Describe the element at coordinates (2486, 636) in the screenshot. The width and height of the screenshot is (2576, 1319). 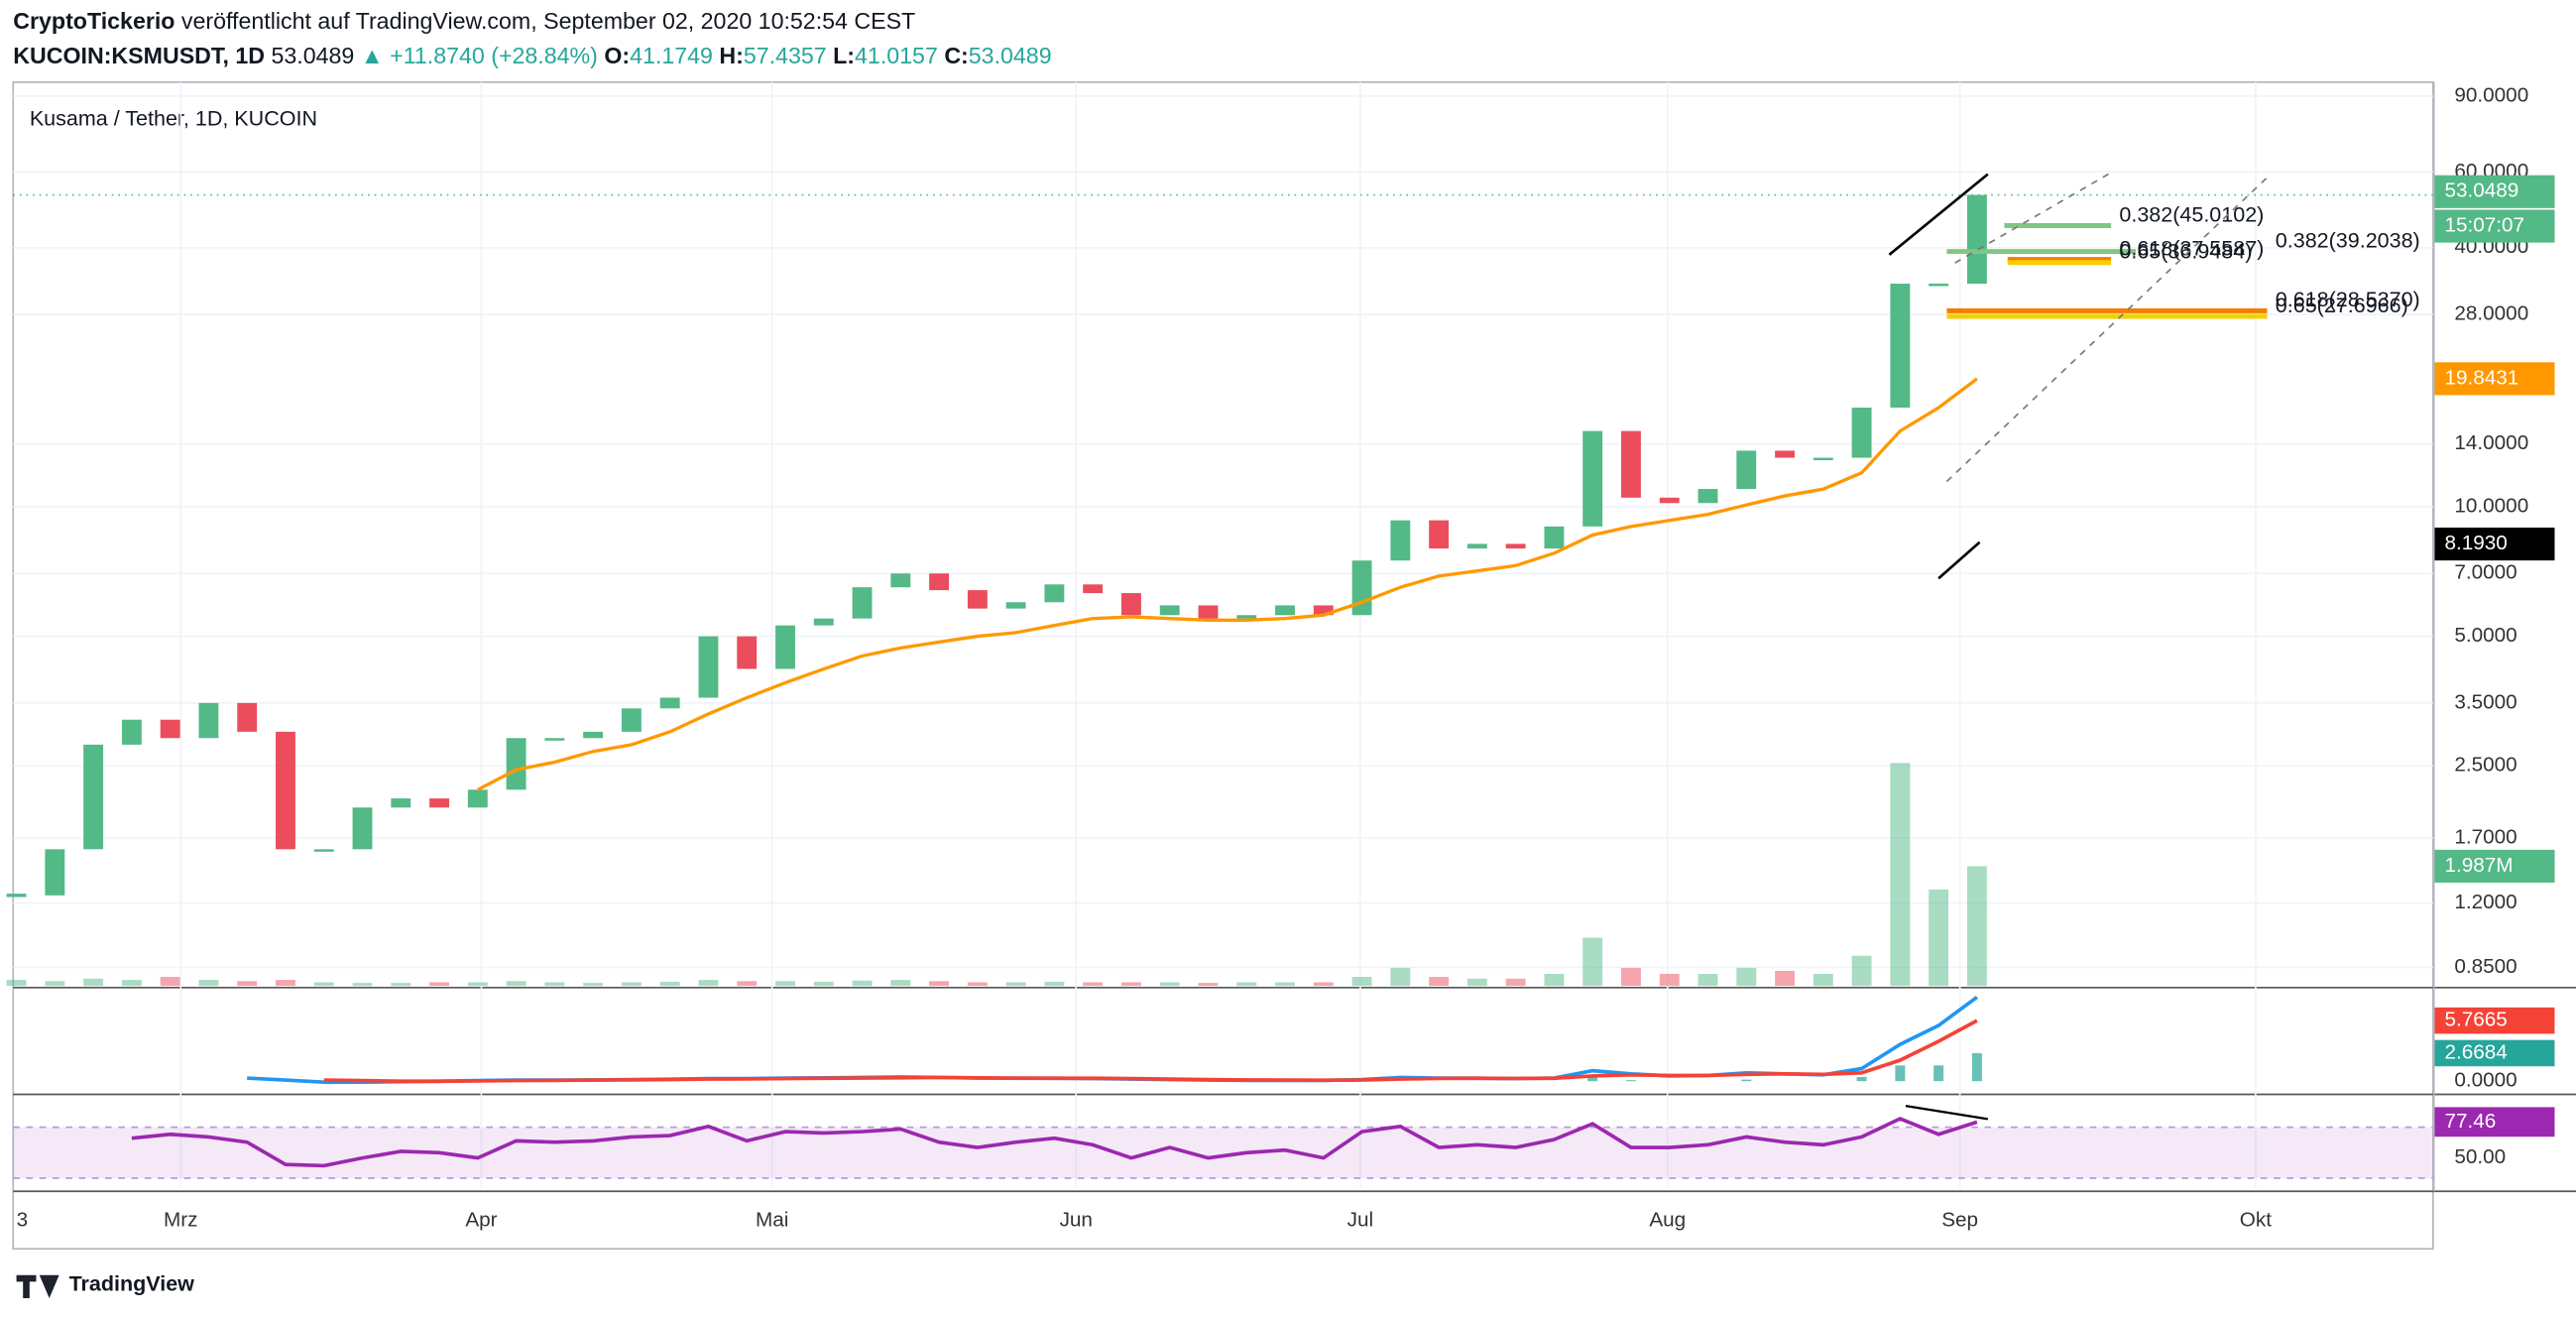
I see `y-tick-label: 5.0000` at that location.